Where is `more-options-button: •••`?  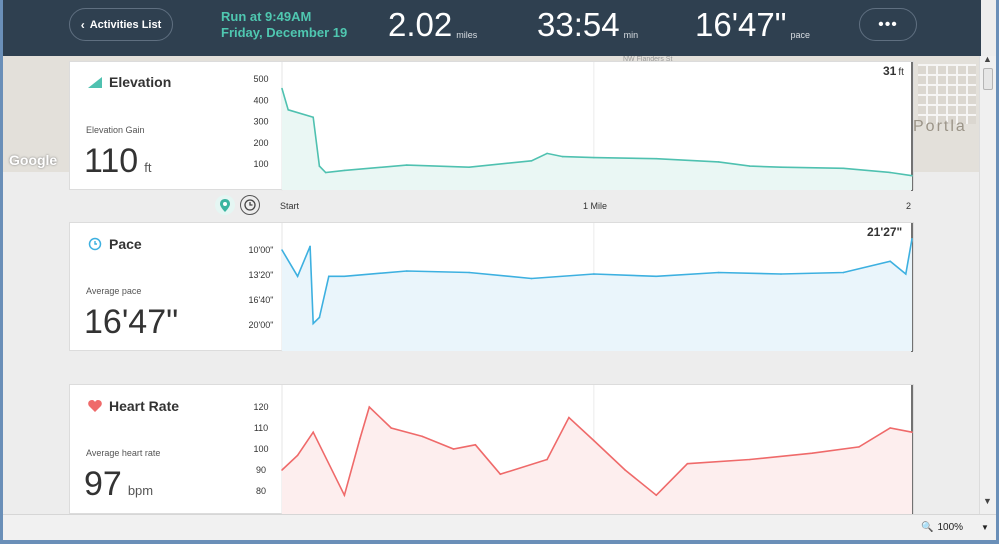
more-options-button: ••• is located at coordinates (888, 24).